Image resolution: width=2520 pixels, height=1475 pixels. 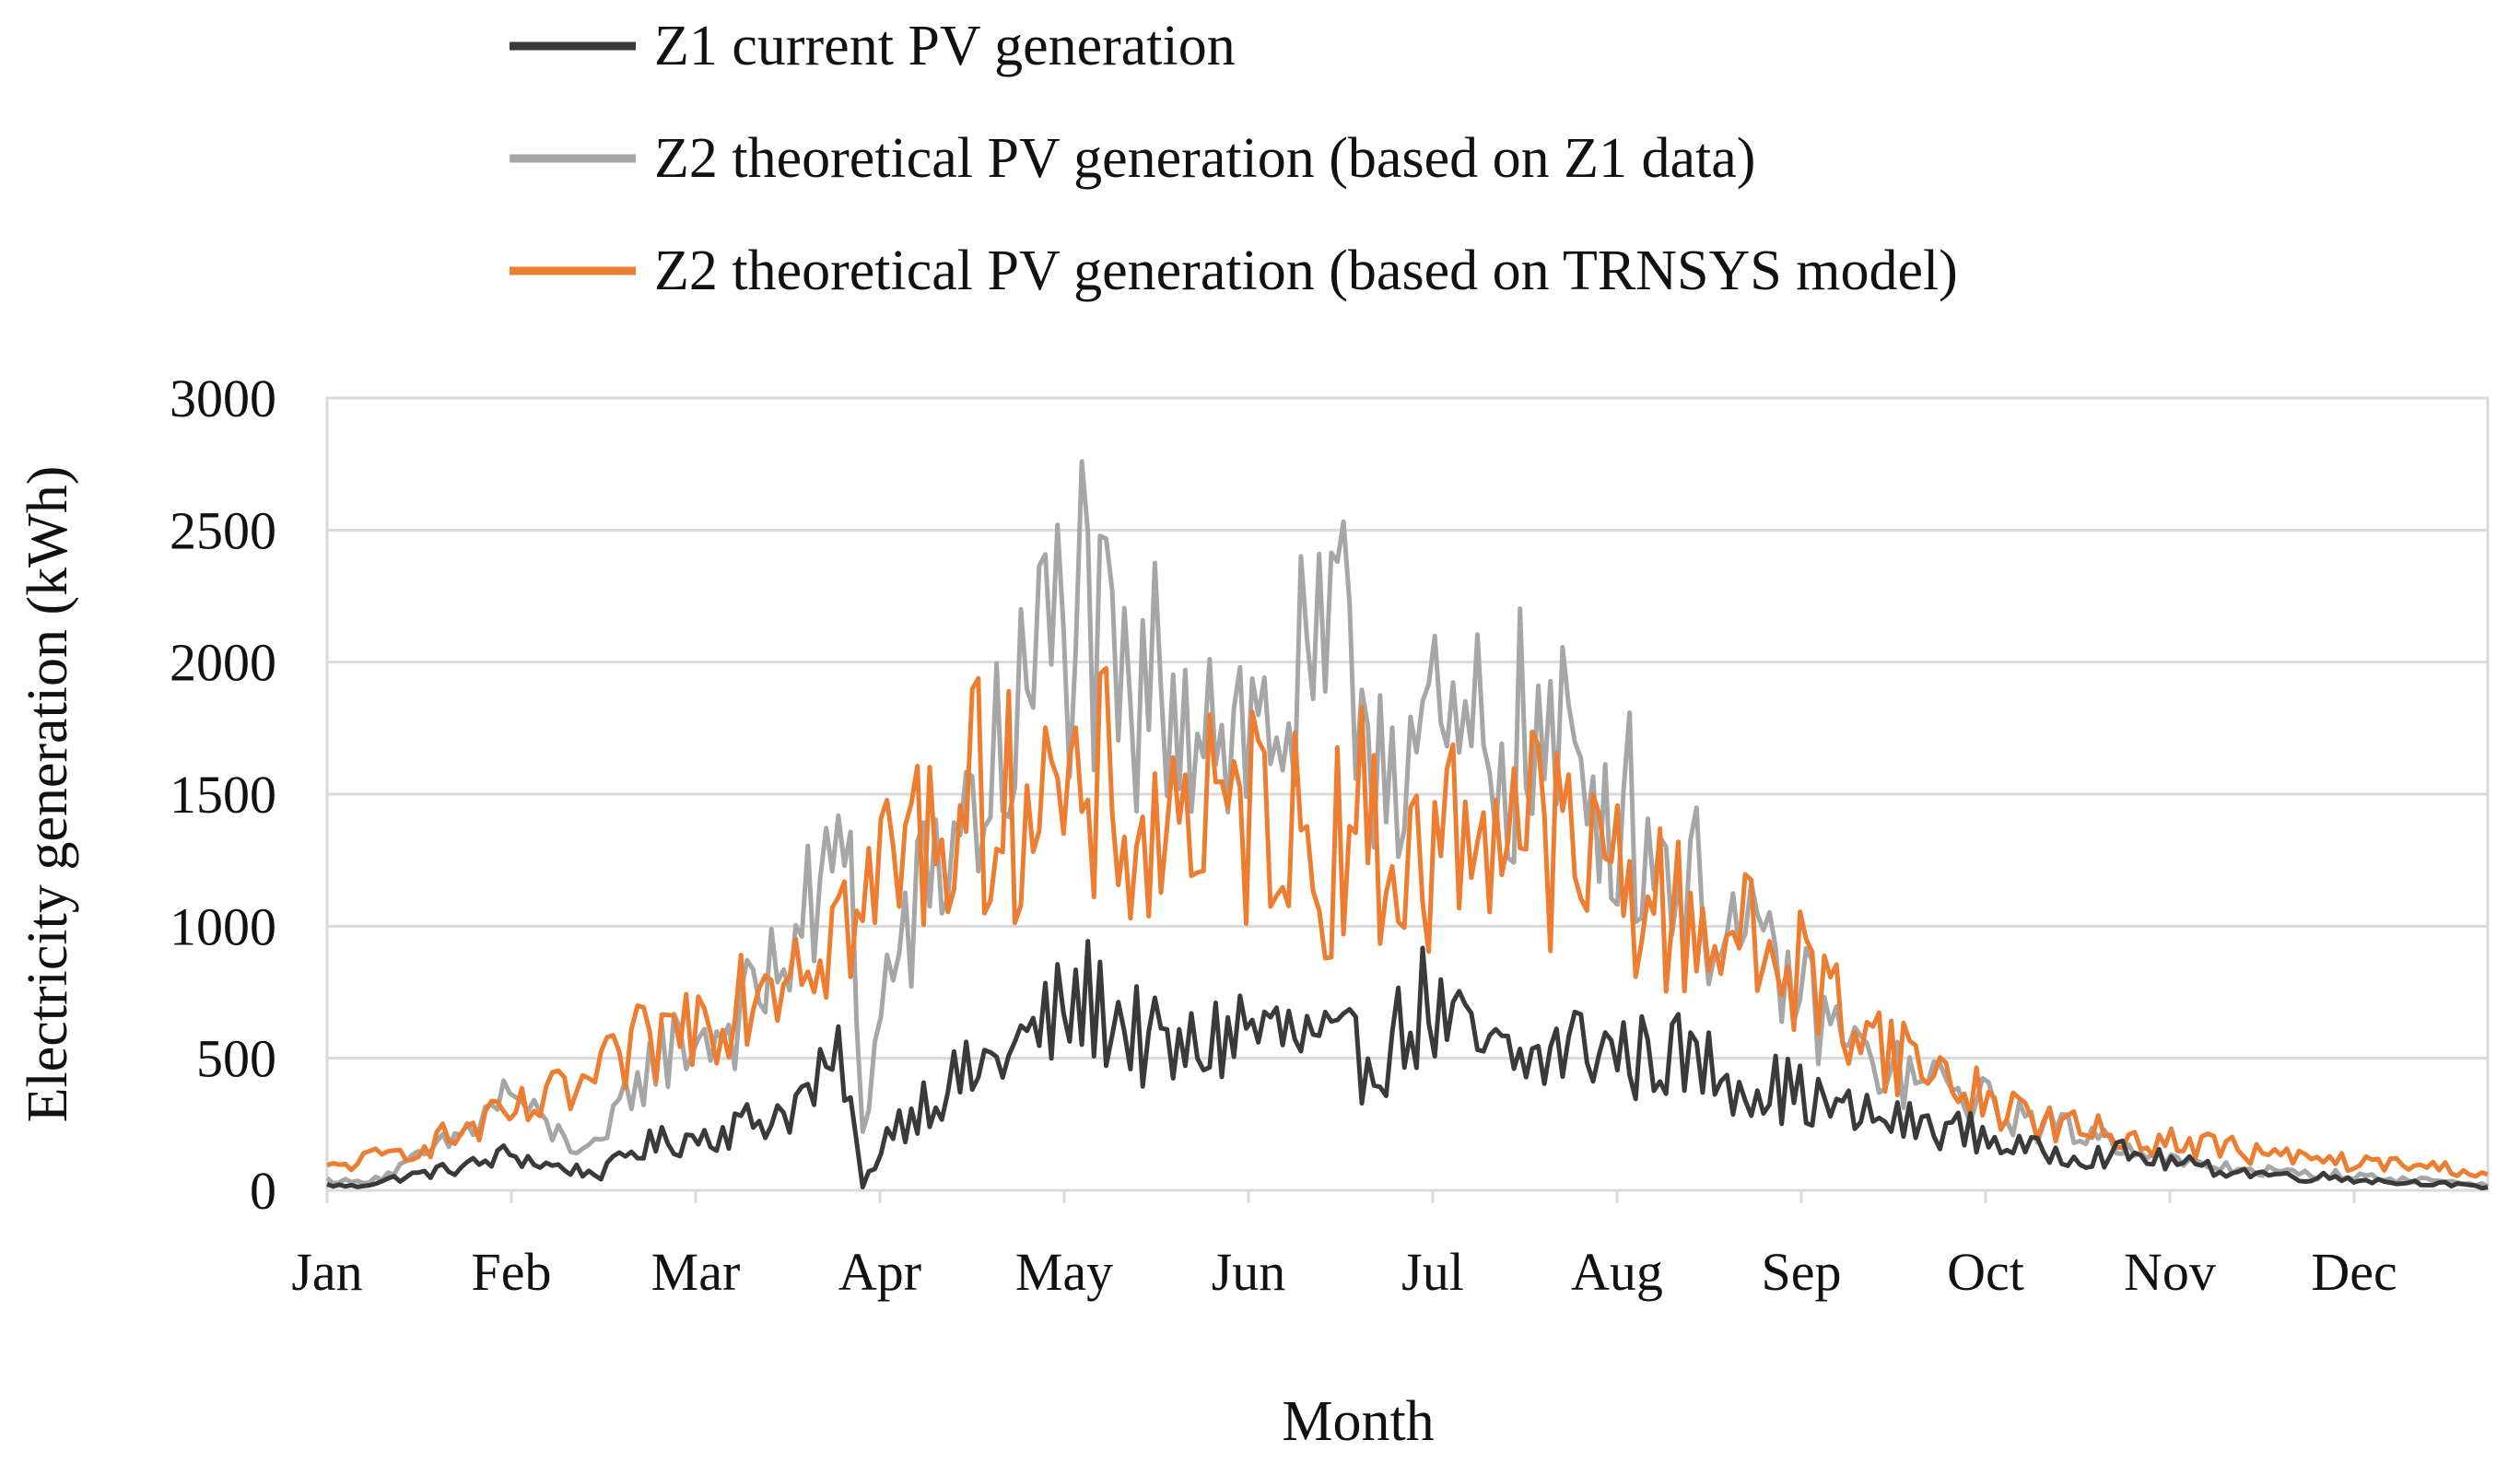 What do you see at coordinates (1358, 1421) in the screenshot?
I see `x-axis-title: Month` at bounding box center [1358, 1421].